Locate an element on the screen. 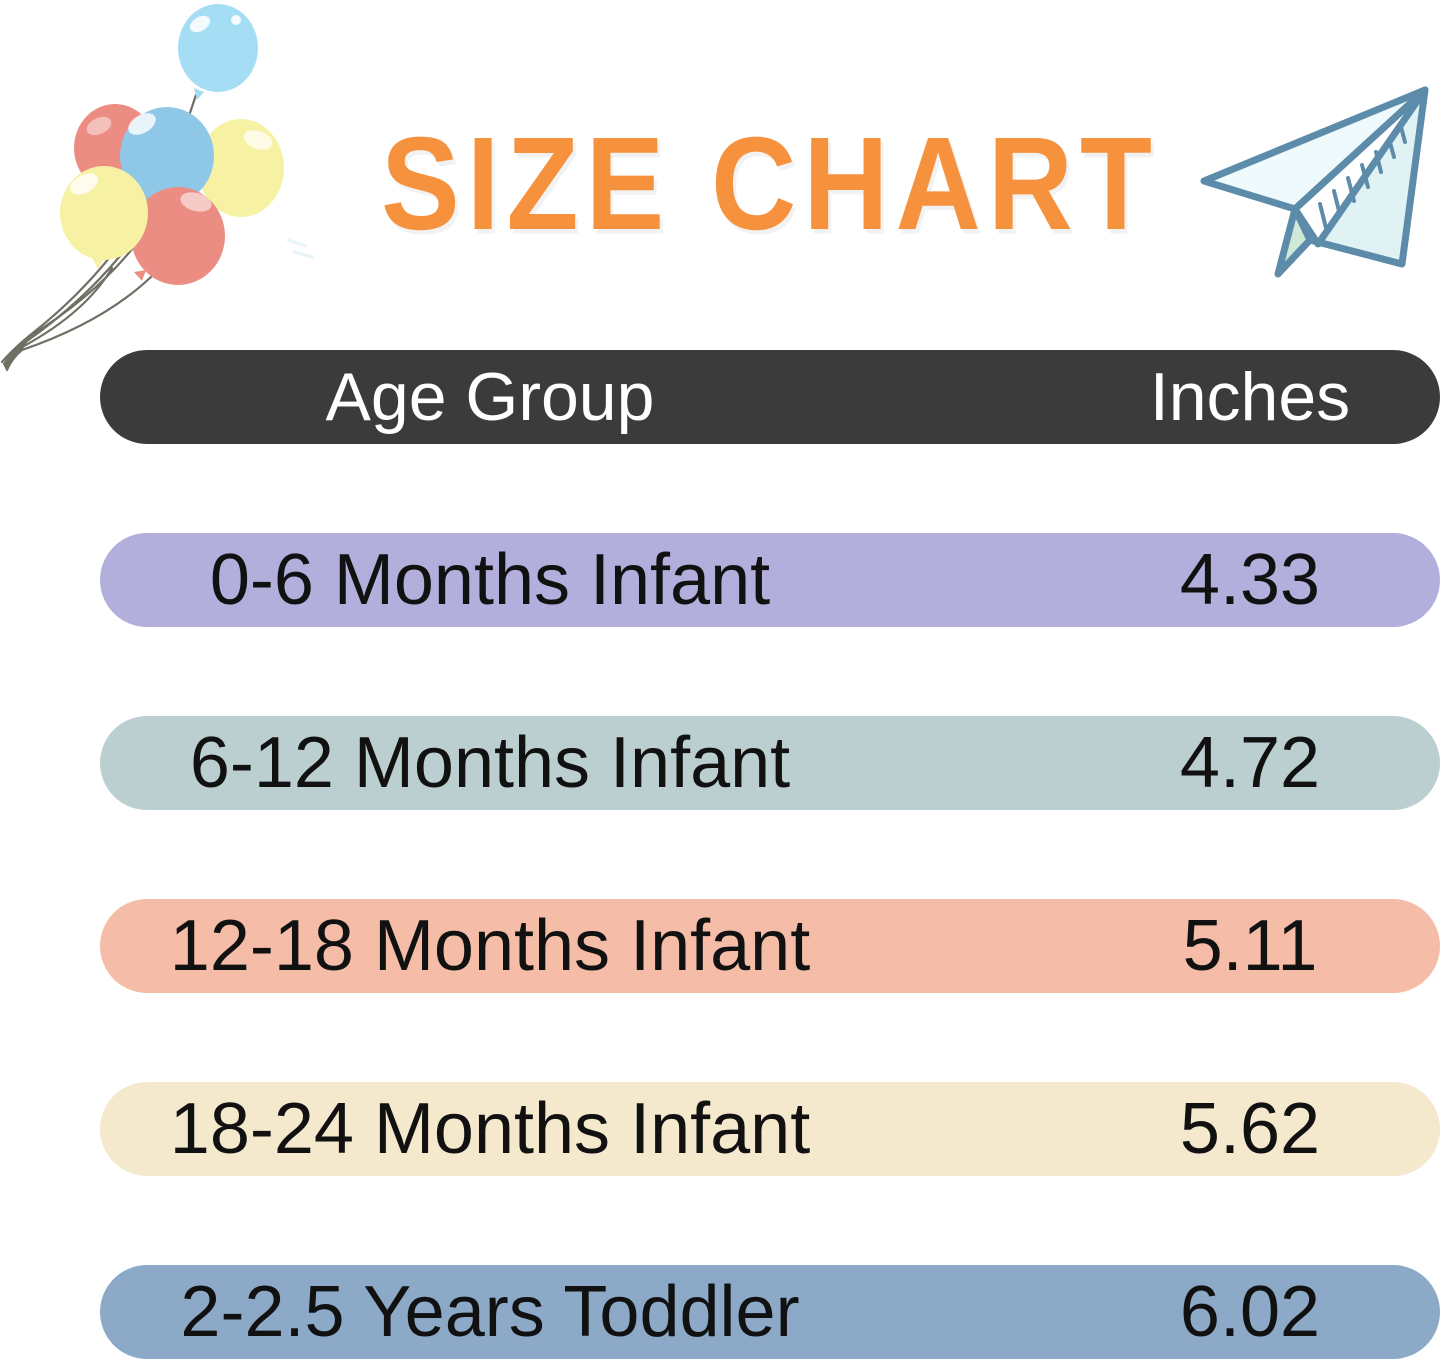 This screenshot has height=1365, width=1445. age-group-label: 18-24 Months Infant is located at coordinates (490, 1129).